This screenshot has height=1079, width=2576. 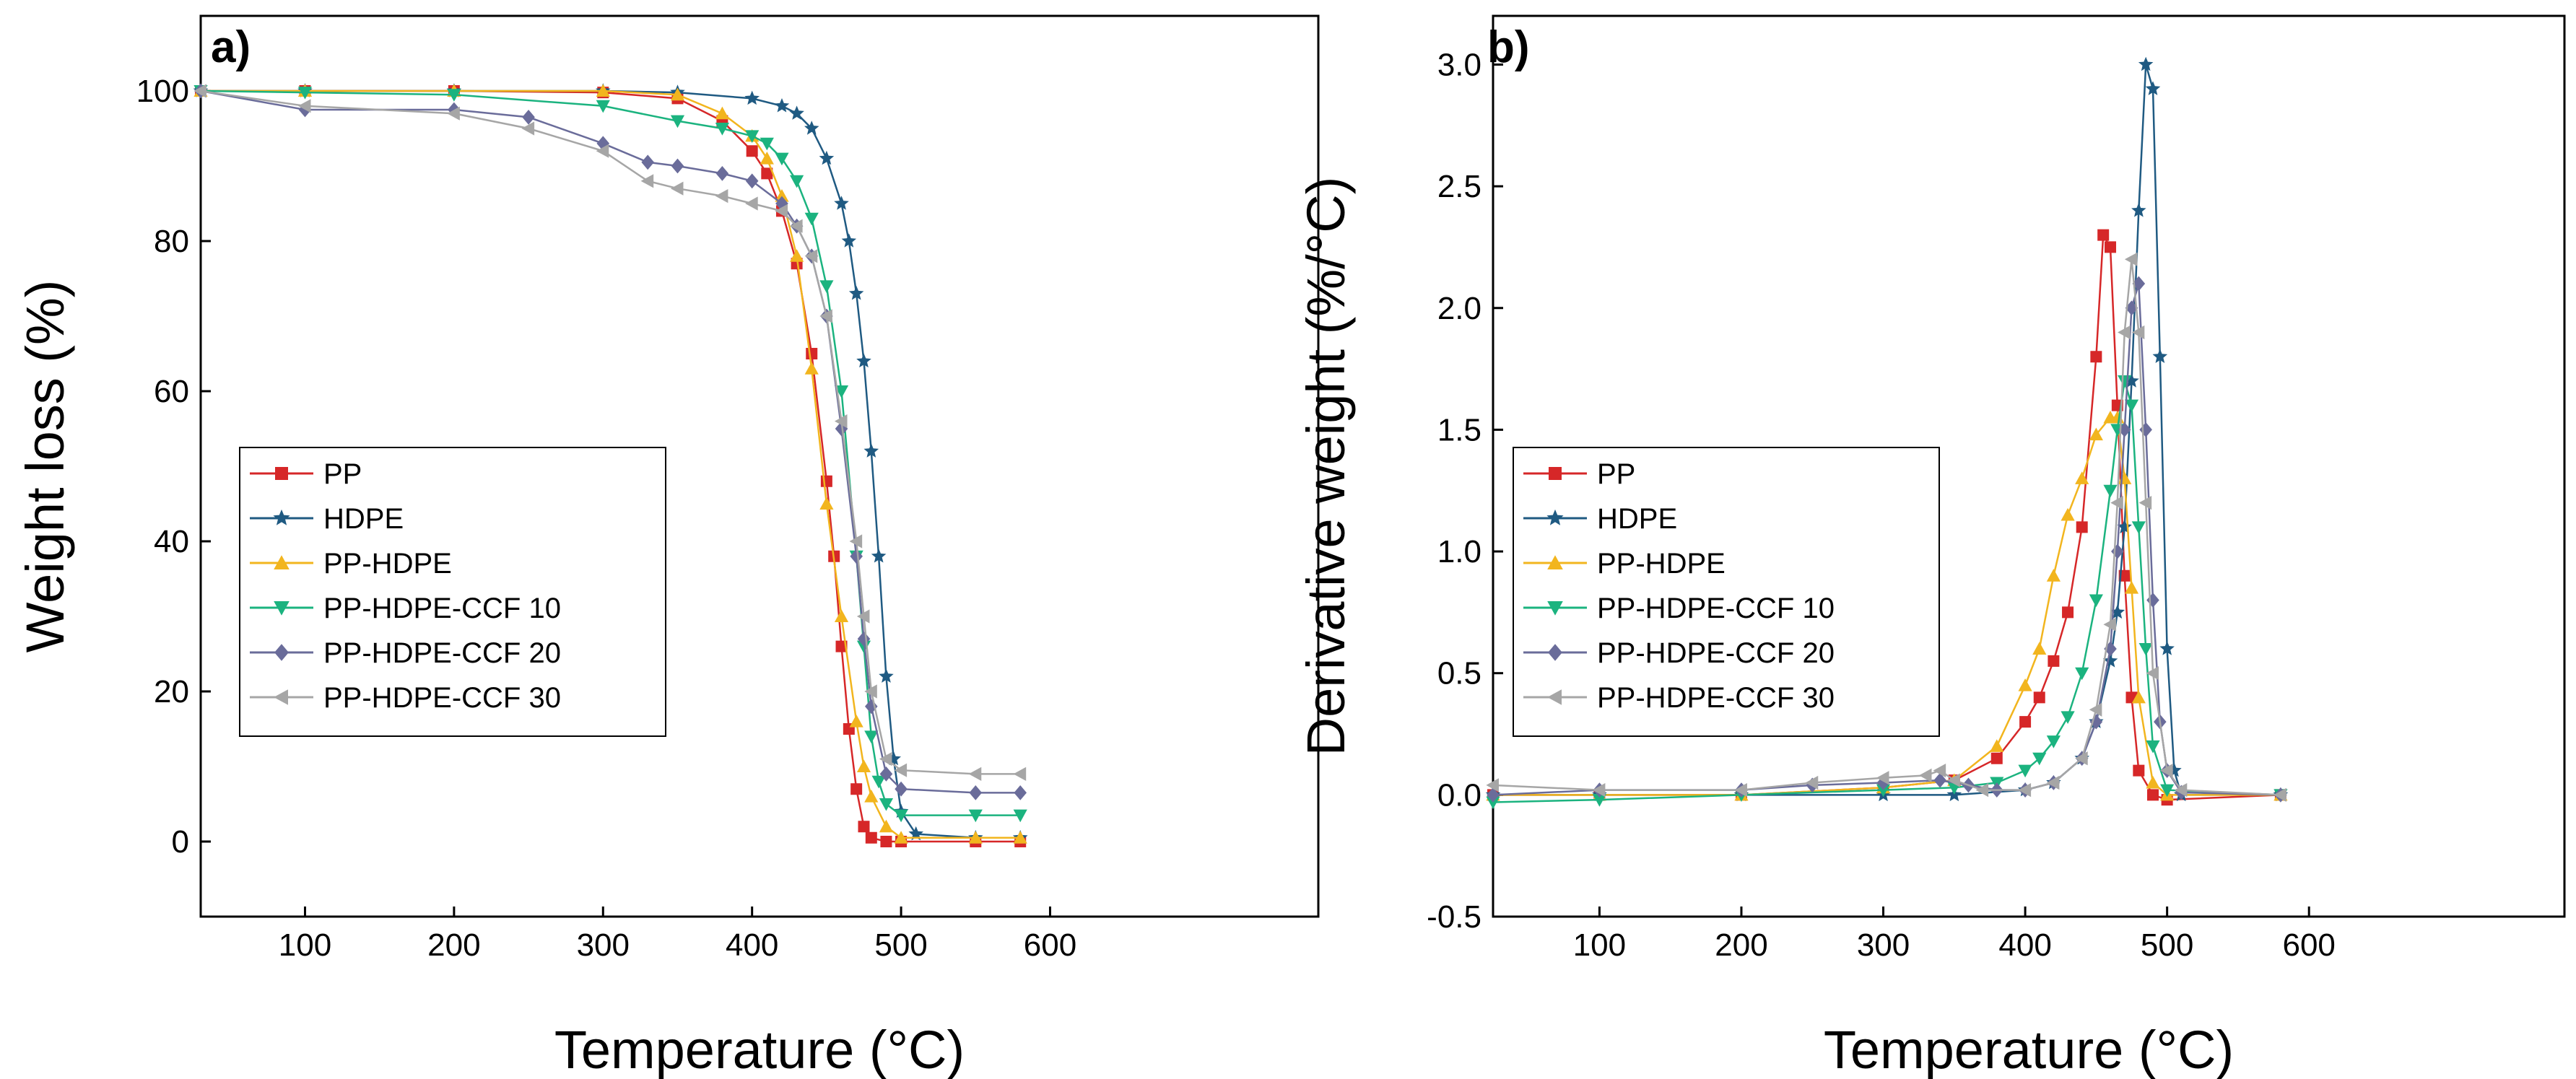 I want to click on panel-a-legend-item-pp-hdpe-ccf-20: PP-HDPE-CCF 20, so click(x=405, y=653).